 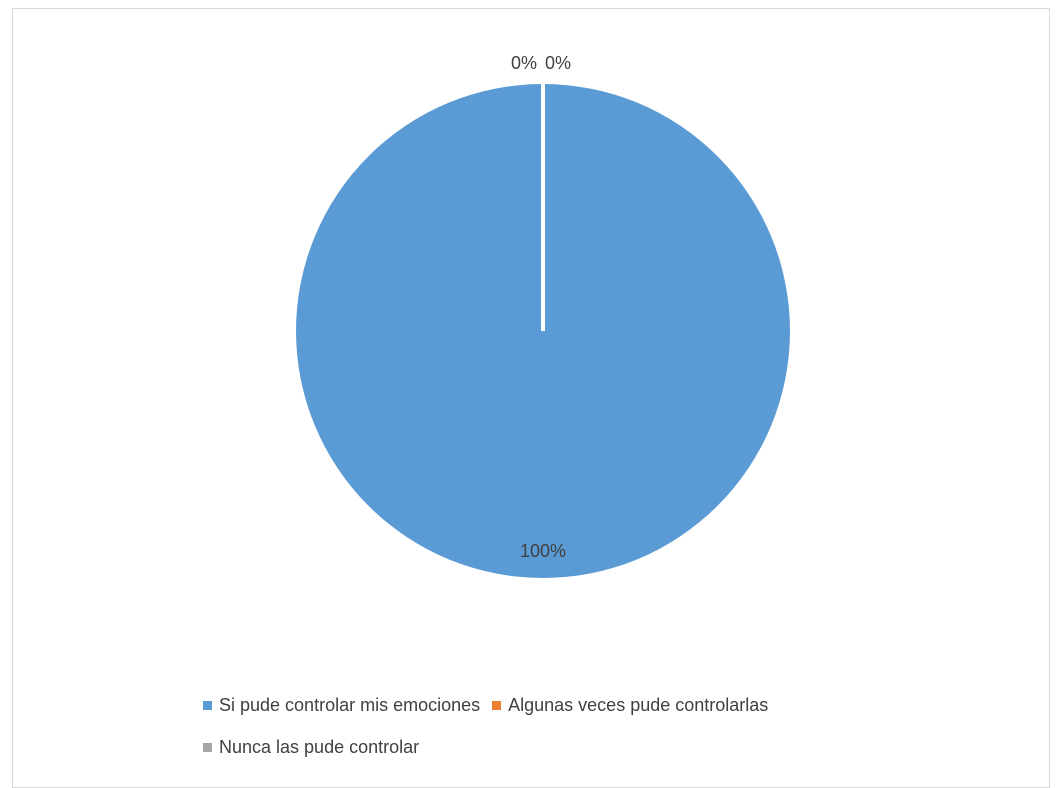 I want to click on legend-swatch-algunas, so click(x=497, y=705).